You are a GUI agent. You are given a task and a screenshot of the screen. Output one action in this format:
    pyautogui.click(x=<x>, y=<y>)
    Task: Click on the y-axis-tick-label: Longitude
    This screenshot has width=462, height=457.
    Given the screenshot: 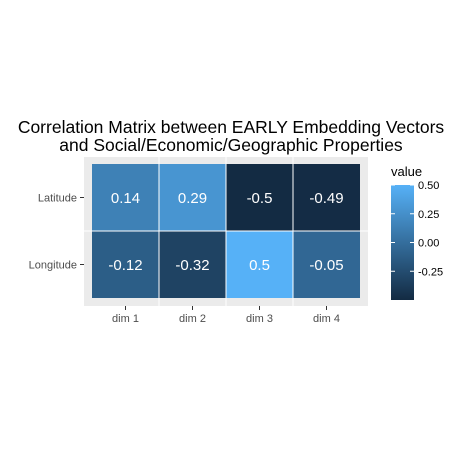 What is the action you would take?
    pyautogui.click(x=53, y=266)
    